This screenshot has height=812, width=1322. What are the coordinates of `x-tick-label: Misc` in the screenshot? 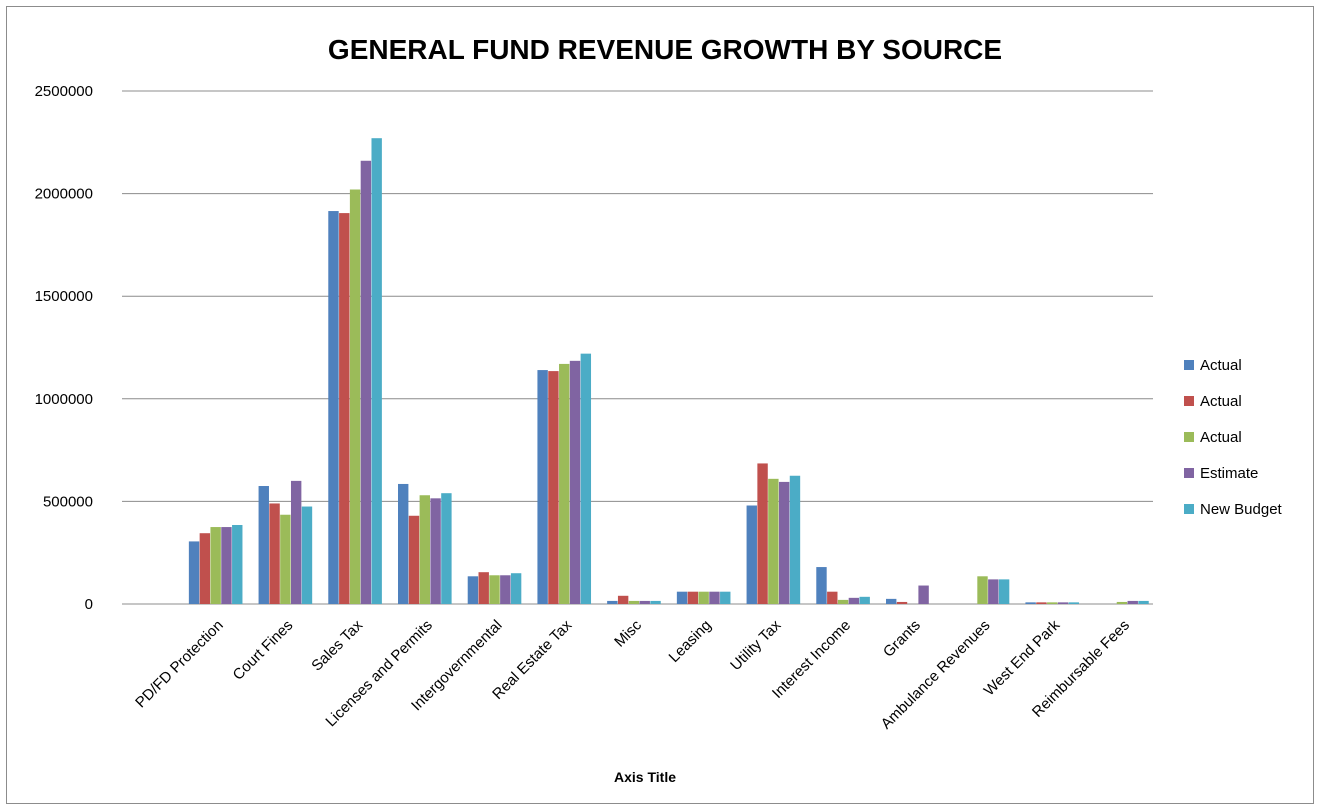 It's located at (628, 633).